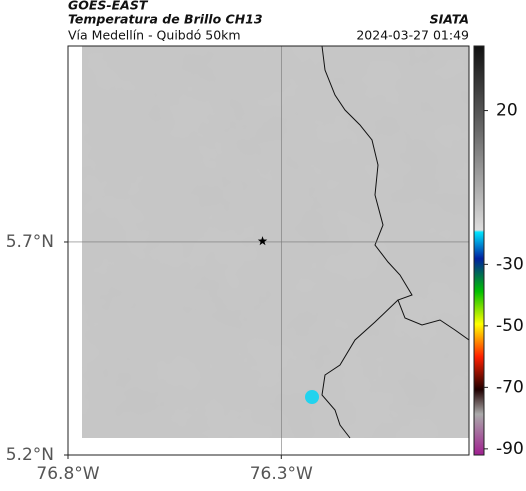 This screenshot has width=526, height=491. What do you see at coordinates (412, 35) in the screenshot?
I see `datetime-label: 2024-03-27 01:49` at bounding box center [412, 35].